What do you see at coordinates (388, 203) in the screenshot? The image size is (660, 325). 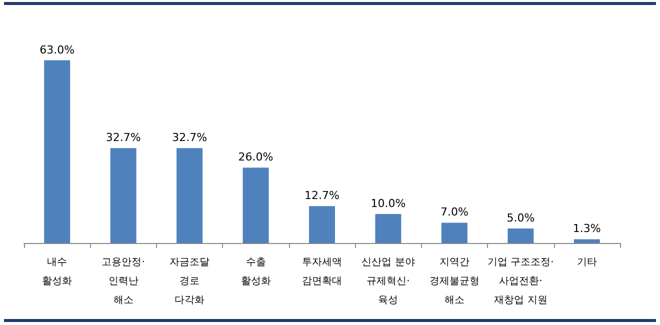 I see `data-label: 10.0%` at bounding box center [388, 203].